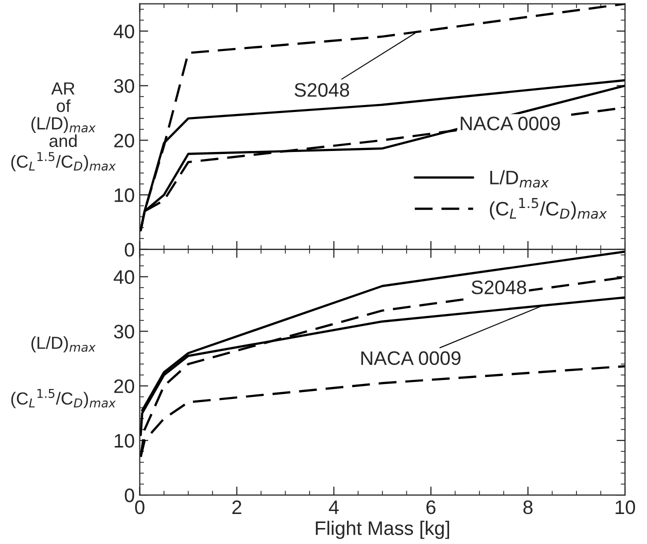 This screenshot has height=544, width=647. What do you see at coordinates (333, 507) in the screenshot?
I see `x-tick-label: 4` at bounding box center [333, 507].